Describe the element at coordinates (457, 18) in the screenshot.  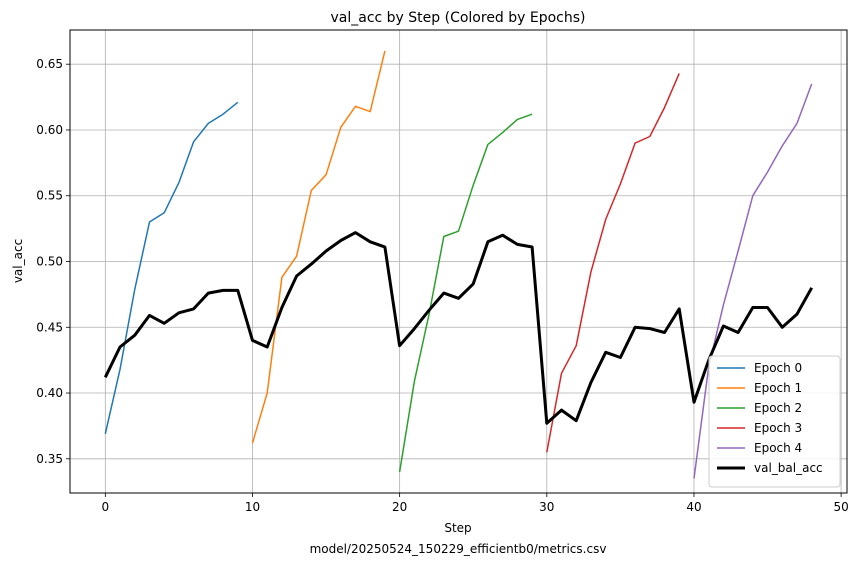
I see `chart-title: val_acc by Step (Colored by Epochs)` at that location.